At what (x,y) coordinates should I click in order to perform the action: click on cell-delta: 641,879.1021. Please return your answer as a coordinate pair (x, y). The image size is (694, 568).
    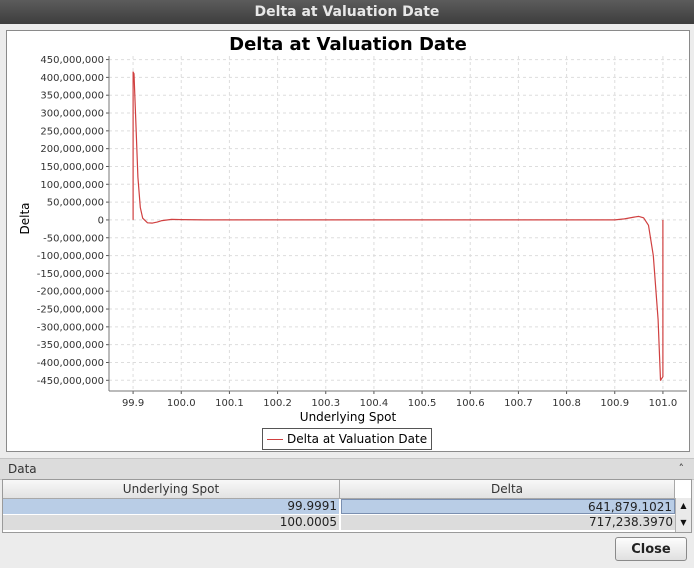
    Looking at the image, I should click on (508, 506).